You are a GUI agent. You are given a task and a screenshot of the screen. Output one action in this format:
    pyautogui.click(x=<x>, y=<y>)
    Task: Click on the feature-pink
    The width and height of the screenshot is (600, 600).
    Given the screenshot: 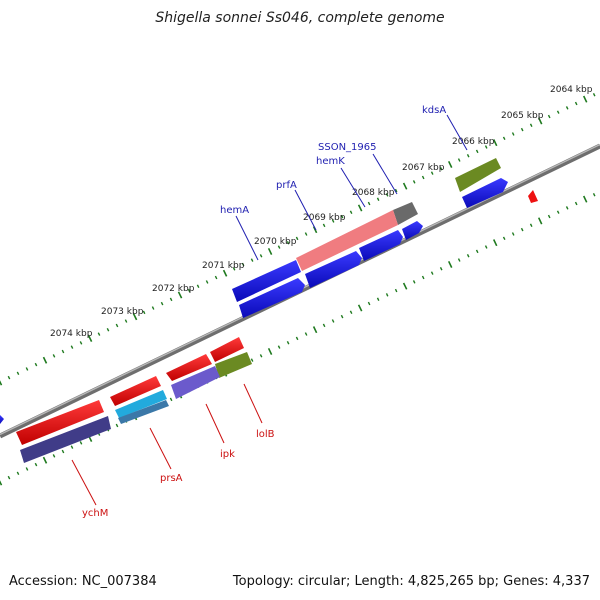 What is the action you would take?
    pyautogui.click(x=347, y=240)
    